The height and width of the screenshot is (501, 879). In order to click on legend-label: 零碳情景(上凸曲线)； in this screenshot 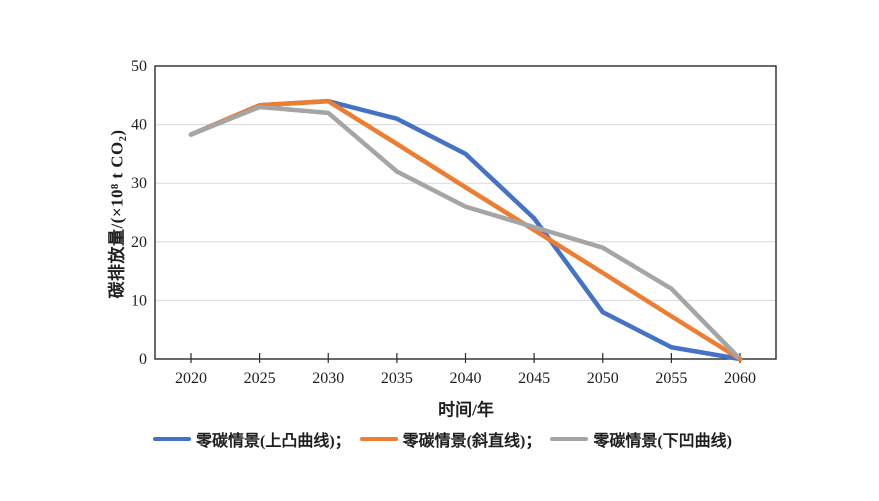, I will do `click(273, 441)`.